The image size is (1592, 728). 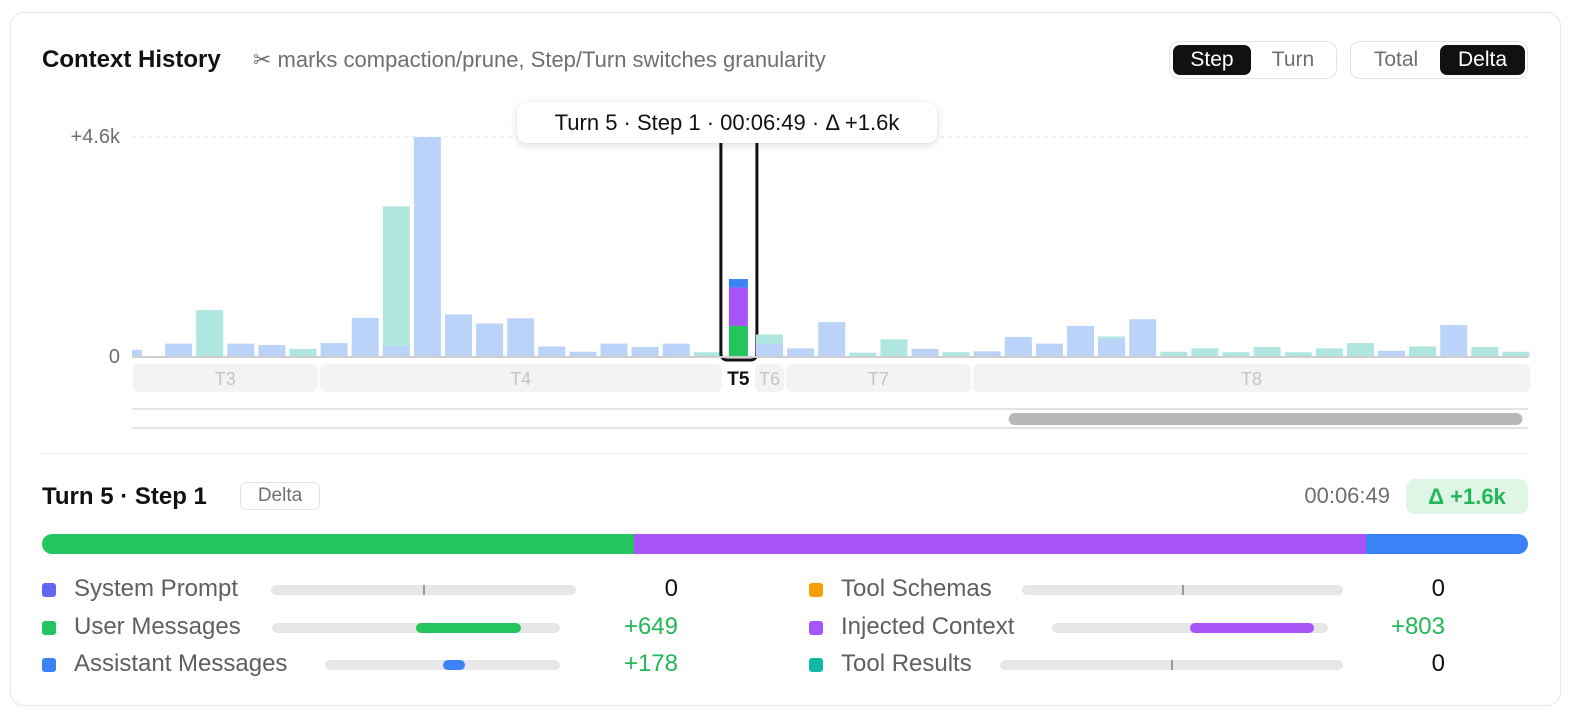 What do you see at coordinates (671, 588) in the screenshot?
I see `legend-value: 0` at bounding box center [671, 588].